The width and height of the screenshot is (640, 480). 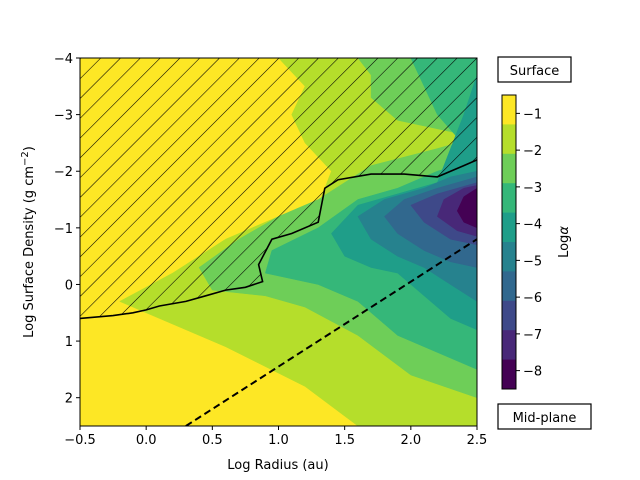 What do you see at coordinates (69, 342) in the screenshot?
I see `y-tick-label: 1` at bounding box center [69, 342].